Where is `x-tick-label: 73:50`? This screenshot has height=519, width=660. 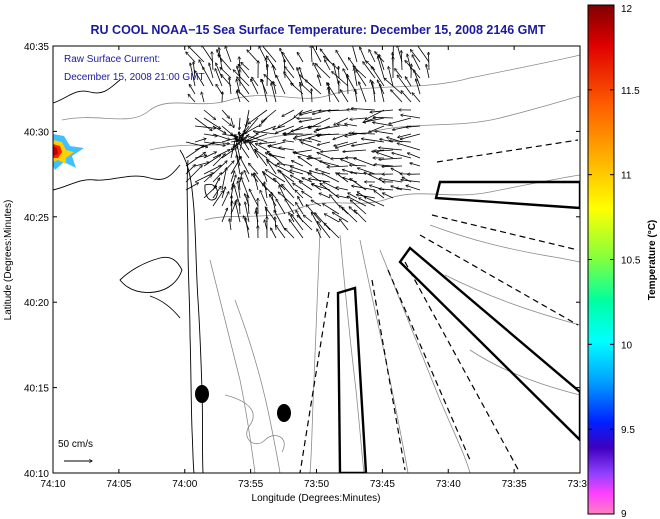 x-tick-label: 73:50 is located at coordinates (316, 484).